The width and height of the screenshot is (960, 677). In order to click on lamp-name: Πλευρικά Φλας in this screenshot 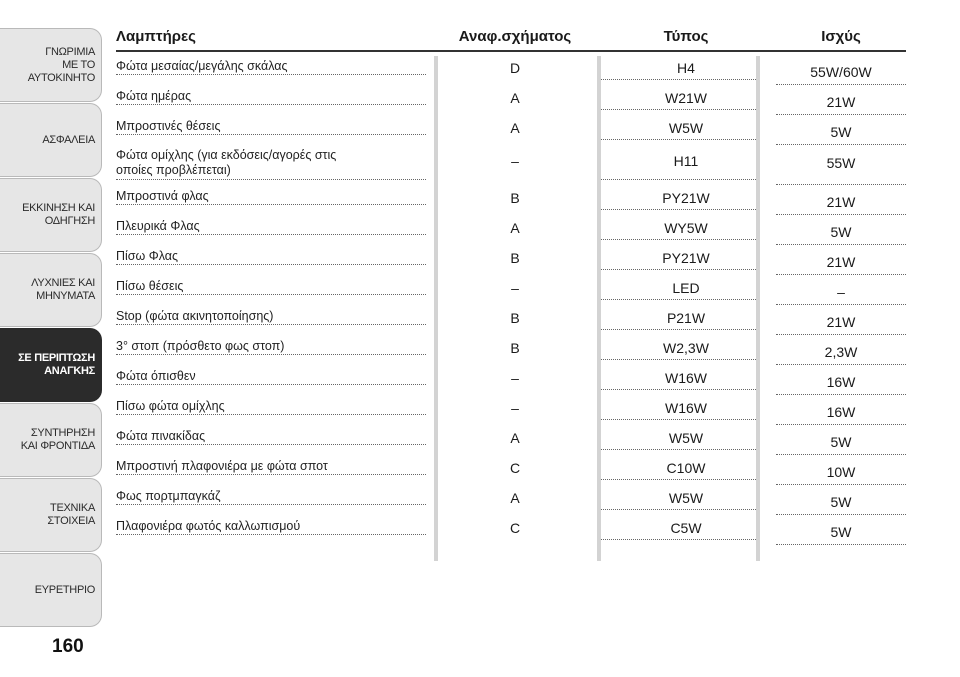, I will do `click(158, 226)`.